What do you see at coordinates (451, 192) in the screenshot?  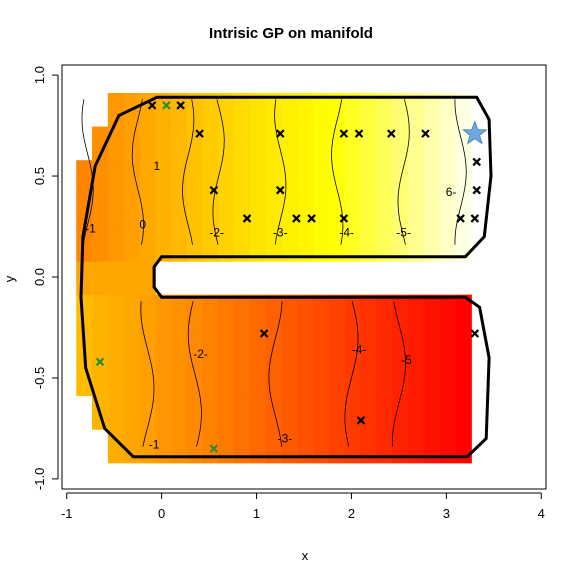 I see `contour-label: 6-` at bounding box center [451, 192].